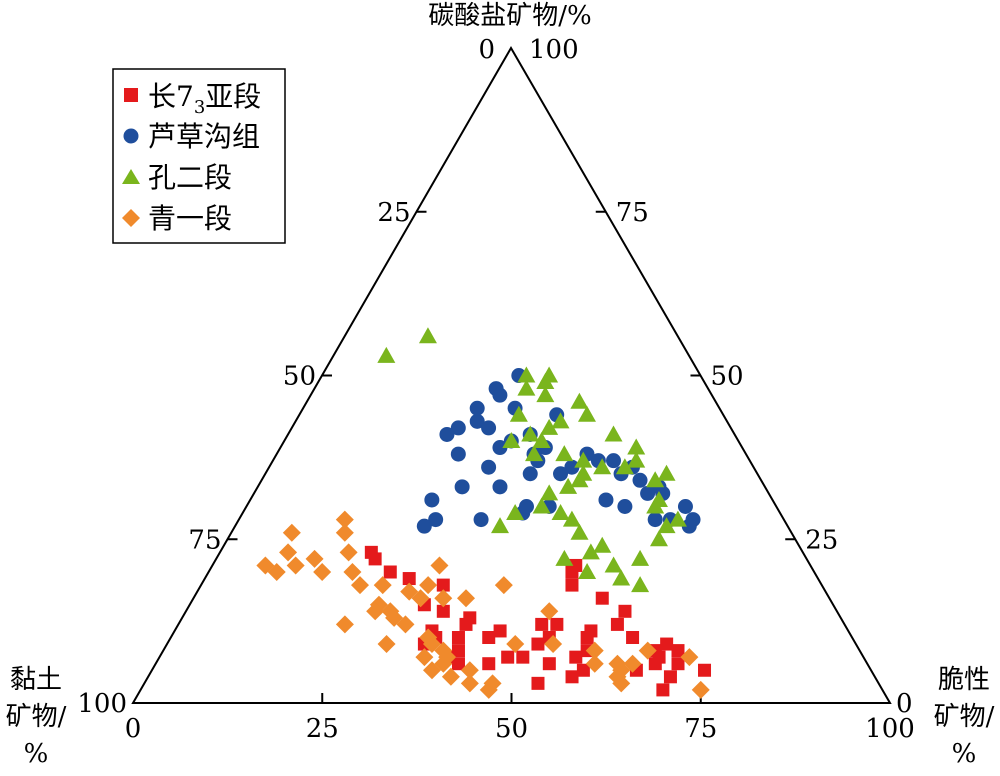  Describe the element at coordinates (821, 540) in the screenshot. I see `right-tick-label: 25` at that location.